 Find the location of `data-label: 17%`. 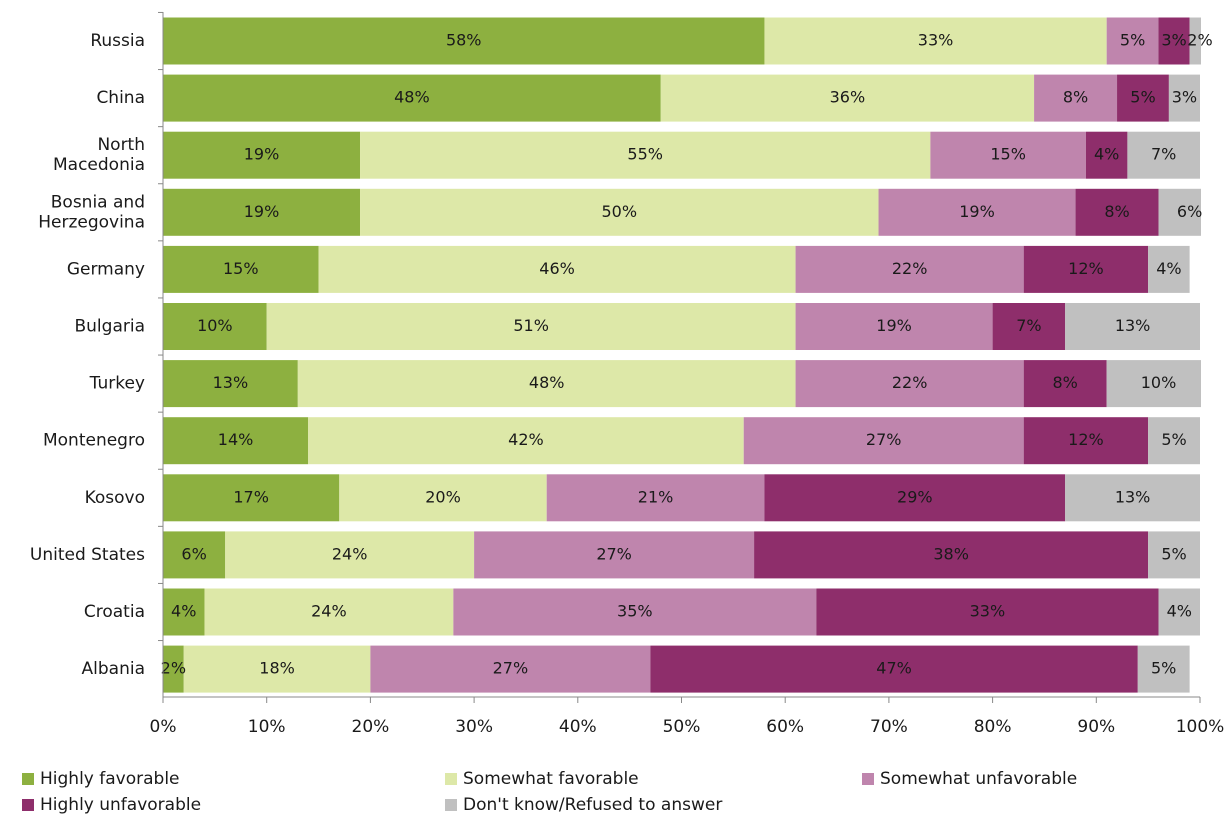

data-label: 17% is located at coordinates (251, 496).